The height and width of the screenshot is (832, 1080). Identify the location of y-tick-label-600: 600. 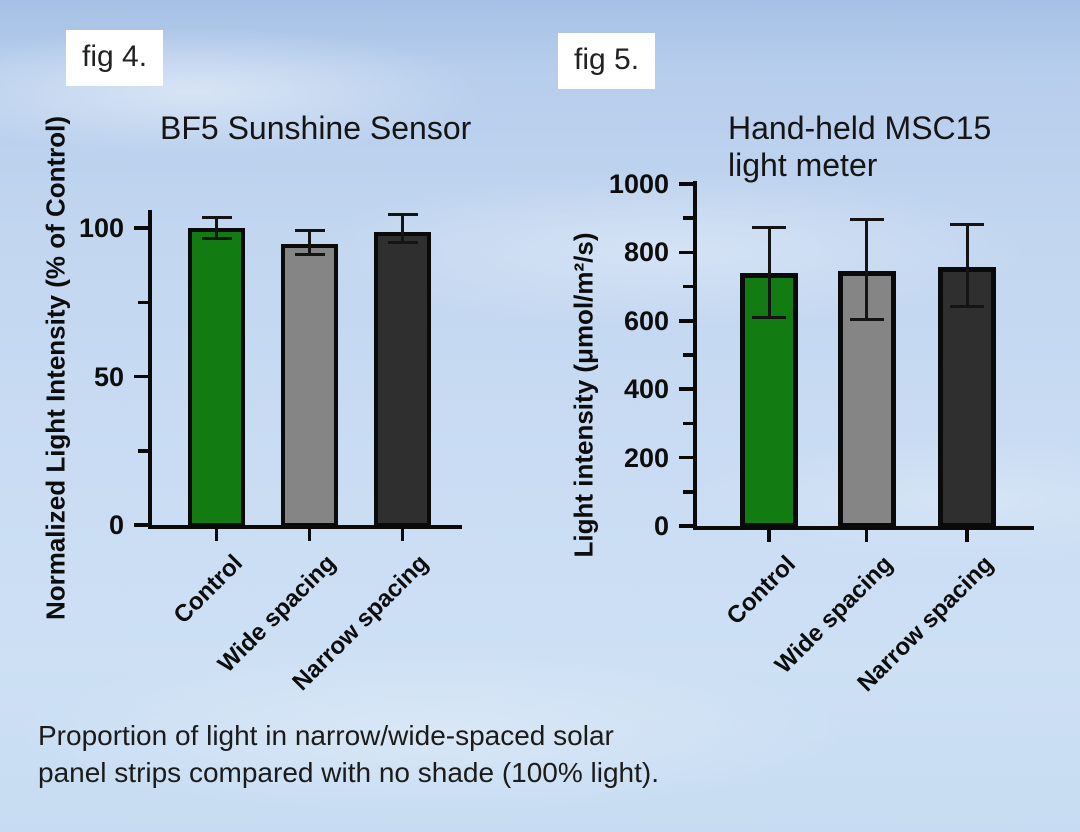
(646, 320).